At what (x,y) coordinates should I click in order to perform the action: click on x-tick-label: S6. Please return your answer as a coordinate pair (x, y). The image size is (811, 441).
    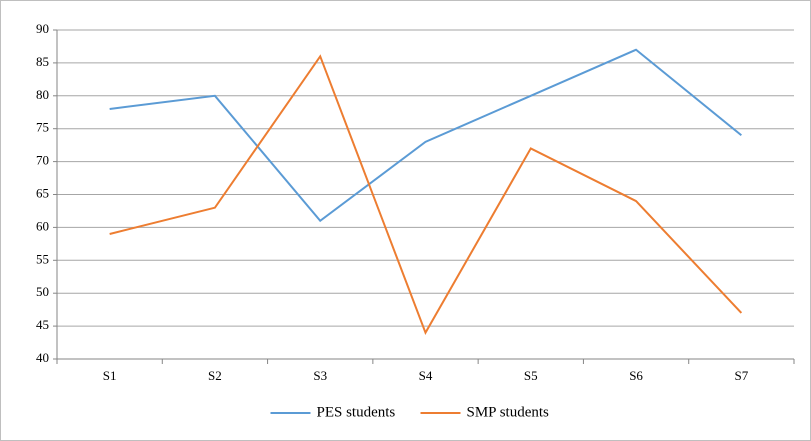
    Looking at the image, I should click on (636, 375).